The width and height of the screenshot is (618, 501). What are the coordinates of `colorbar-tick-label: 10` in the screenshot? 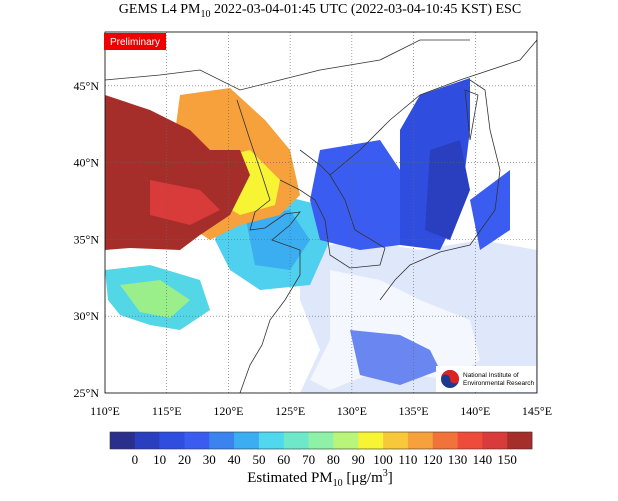 It's located at (159, 459).